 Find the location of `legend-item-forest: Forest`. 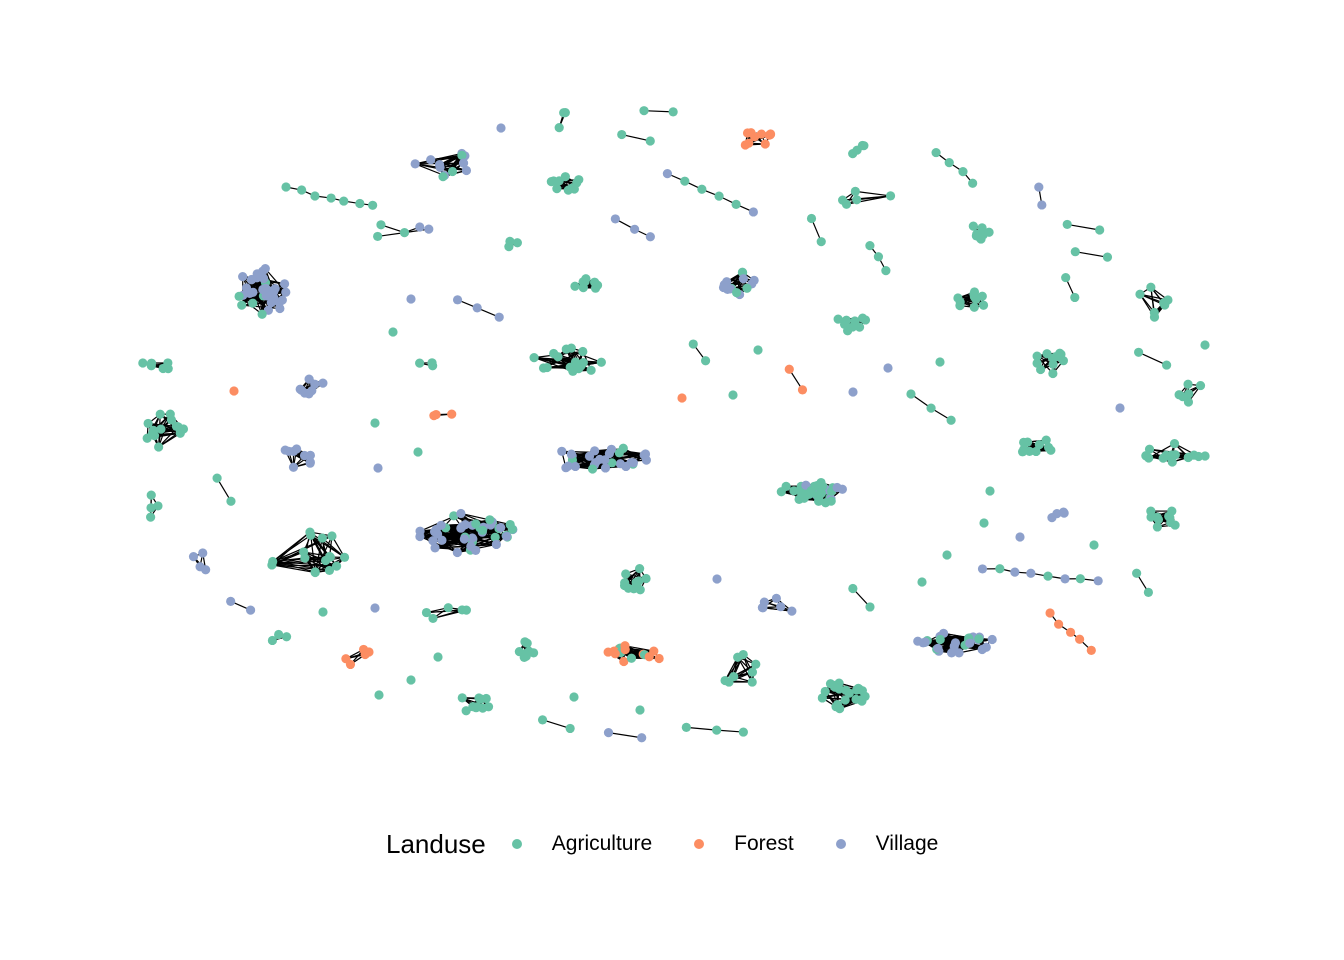

legend-item-forest: Forest is located at coordinates (744, 844).